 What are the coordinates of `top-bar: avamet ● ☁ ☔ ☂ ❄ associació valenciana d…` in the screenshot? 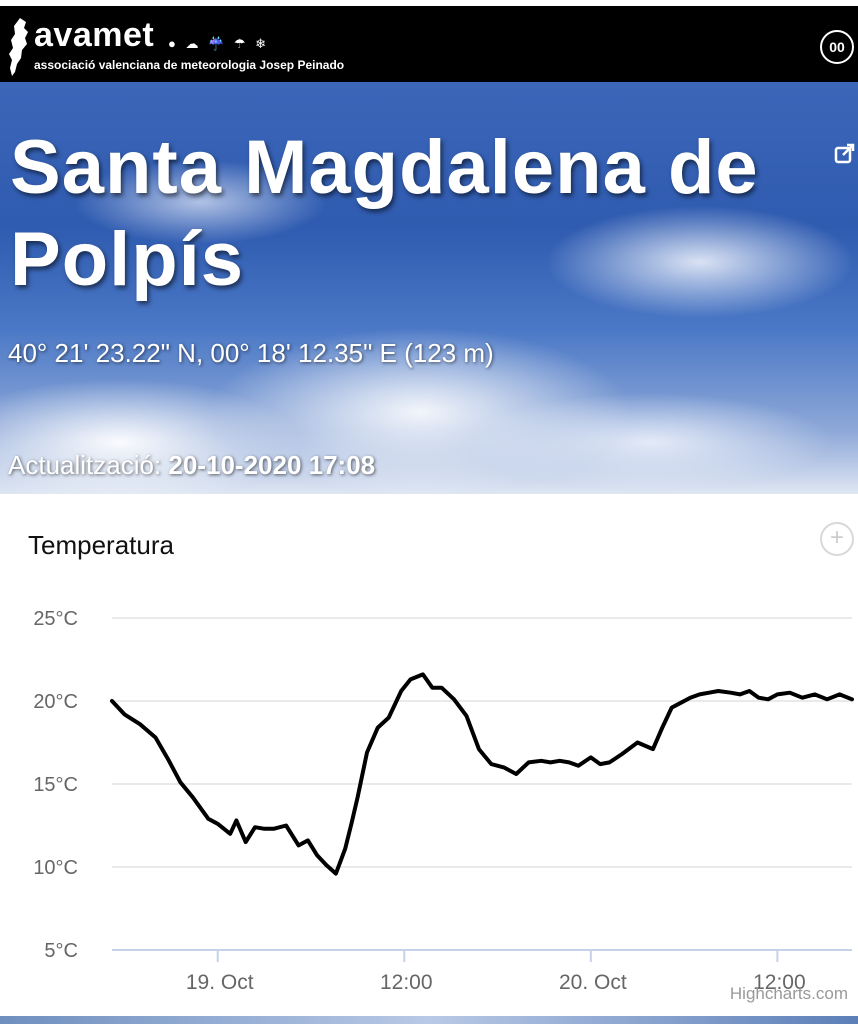 It's located at (429, 41).